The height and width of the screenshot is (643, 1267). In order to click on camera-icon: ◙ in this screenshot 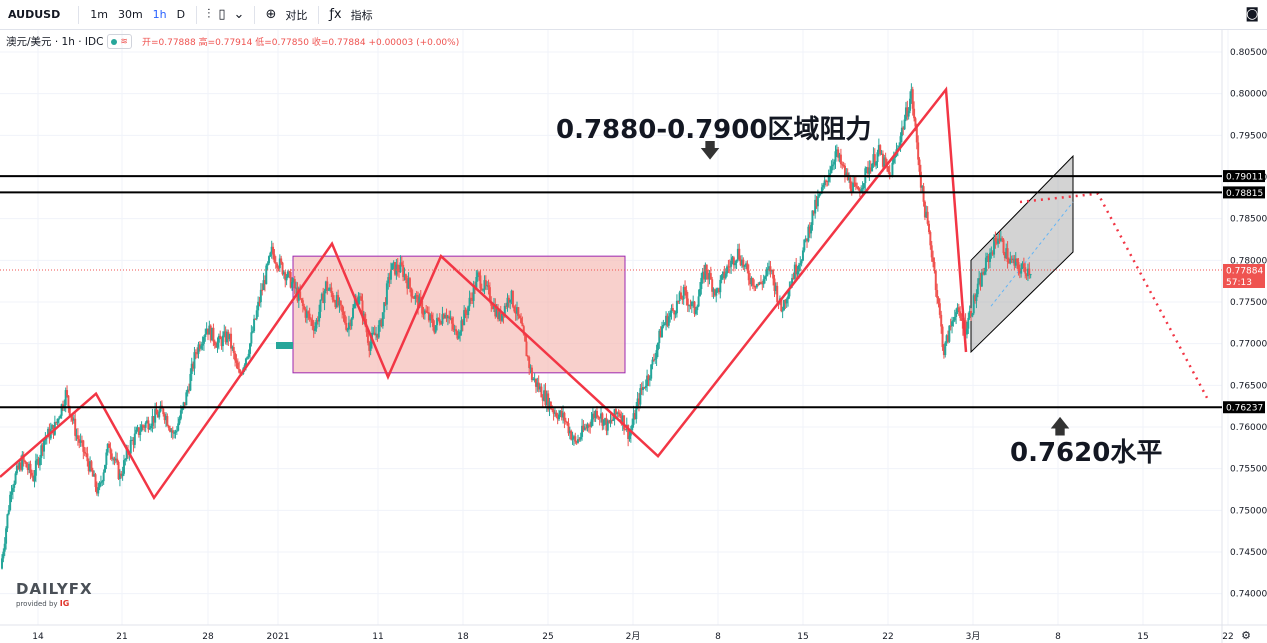, I will do `click(1252, 14)`.